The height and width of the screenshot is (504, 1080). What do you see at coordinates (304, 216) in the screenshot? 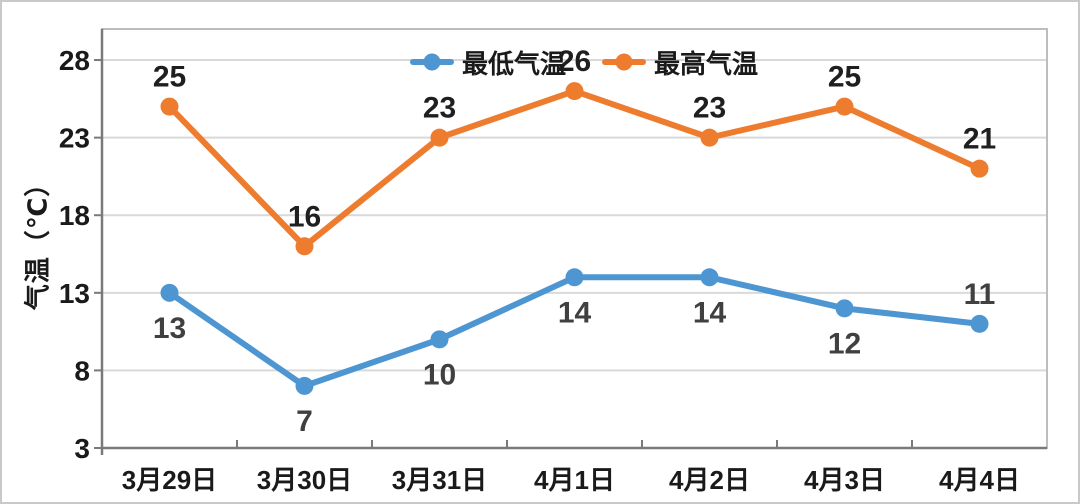
I see `max-temp-data-label: 16` at bounding box center [304, 216].